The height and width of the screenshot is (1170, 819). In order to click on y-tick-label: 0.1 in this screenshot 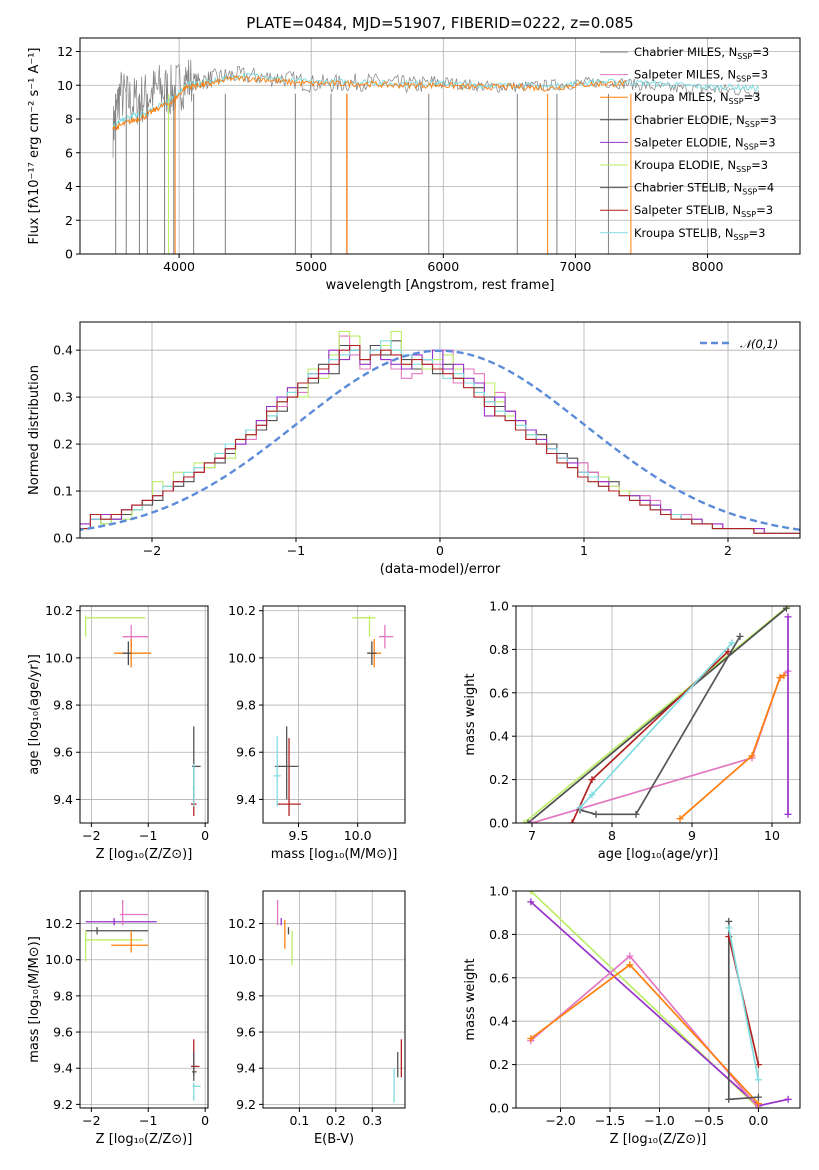, I will do `click(63, 491)`.